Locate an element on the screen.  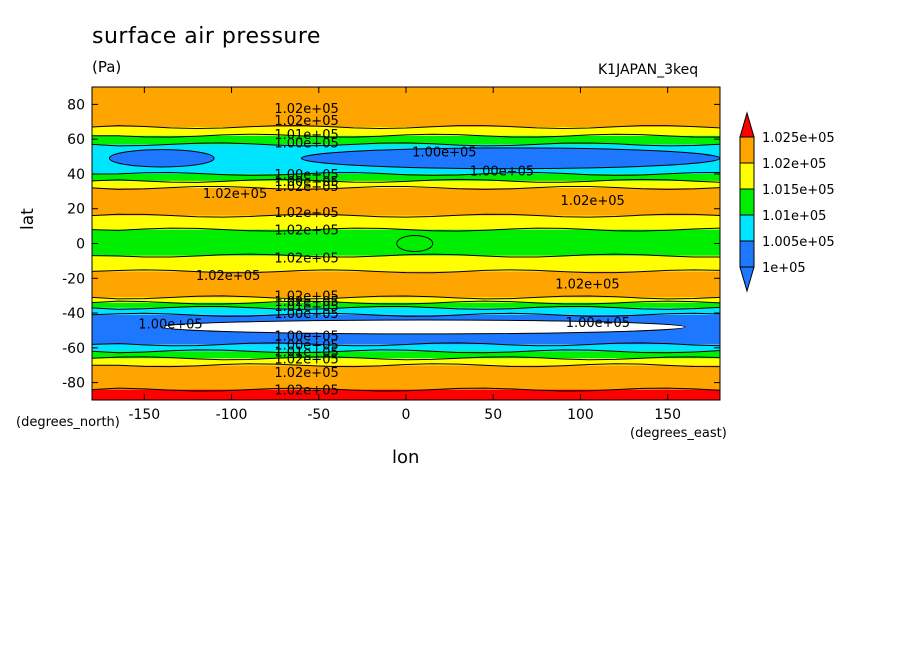
x-tick-label: -150 is located at coordinates (144, 415).